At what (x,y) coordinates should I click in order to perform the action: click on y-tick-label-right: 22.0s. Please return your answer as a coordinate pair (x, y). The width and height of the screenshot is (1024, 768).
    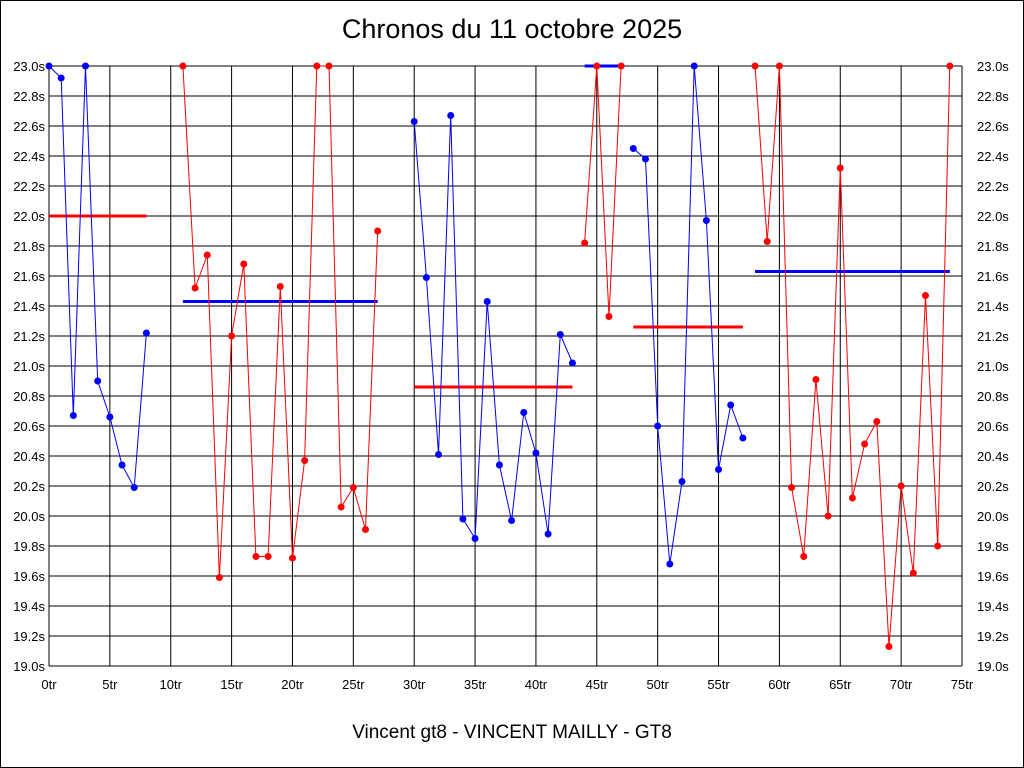
    Looking at the image, I should click on (993, 216).